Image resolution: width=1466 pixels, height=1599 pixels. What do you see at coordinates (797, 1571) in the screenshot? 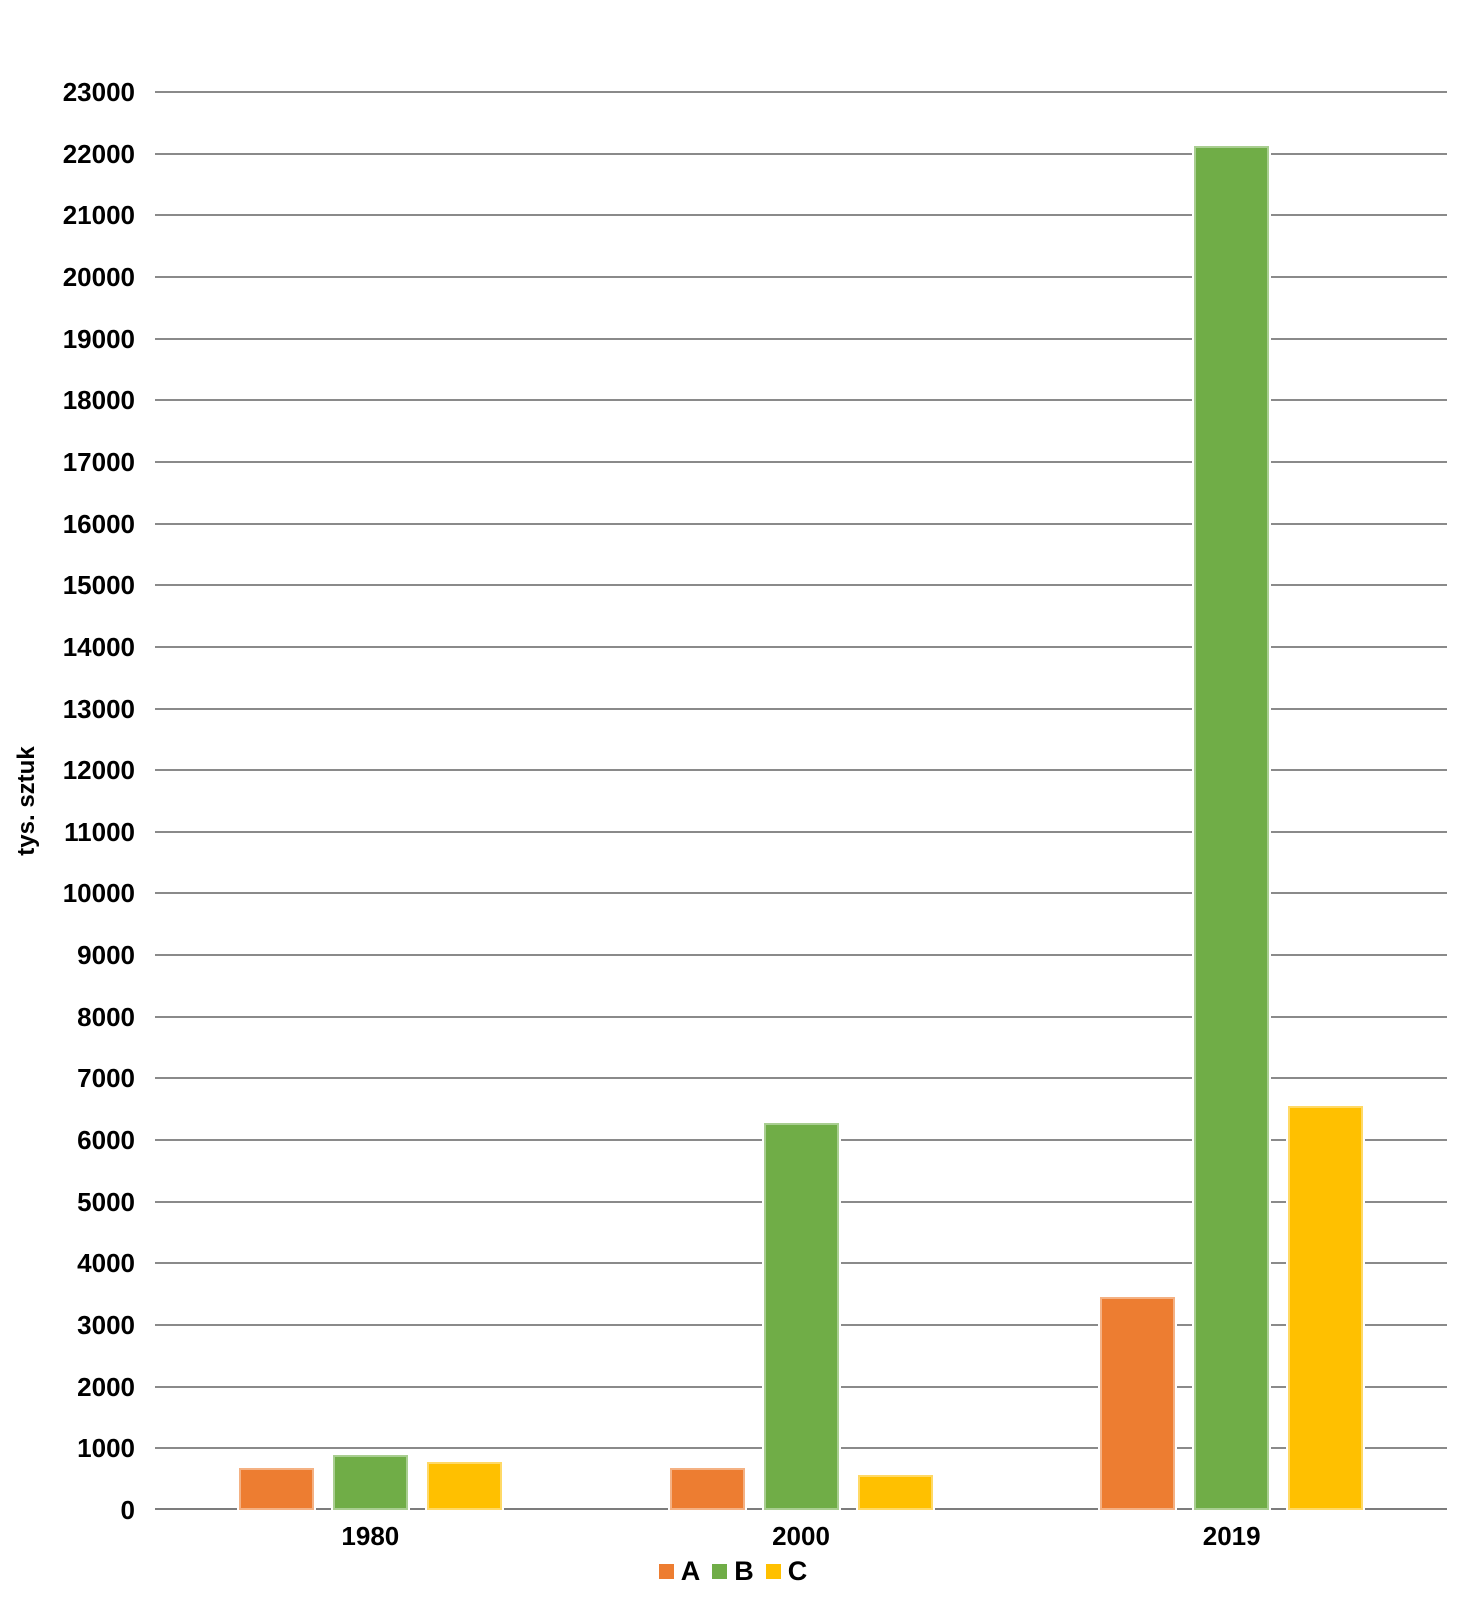
I see `legend-label-c: C` at bounding box center [797, 1571].